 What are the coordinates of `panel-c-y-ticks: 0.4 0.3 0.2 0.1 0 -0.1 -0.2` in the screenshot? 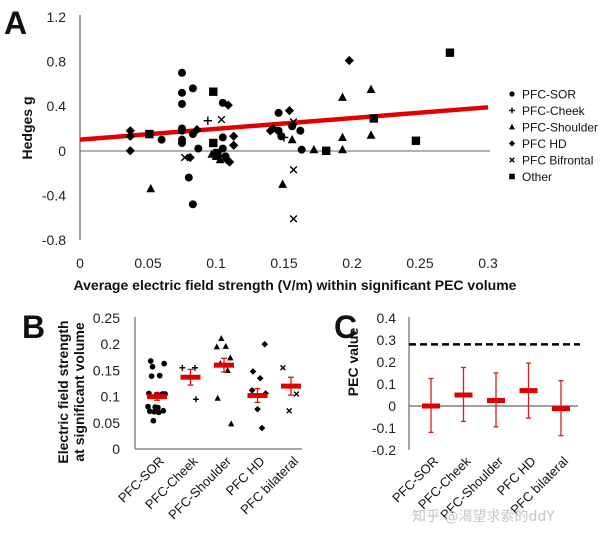 It's located at (384, 384).